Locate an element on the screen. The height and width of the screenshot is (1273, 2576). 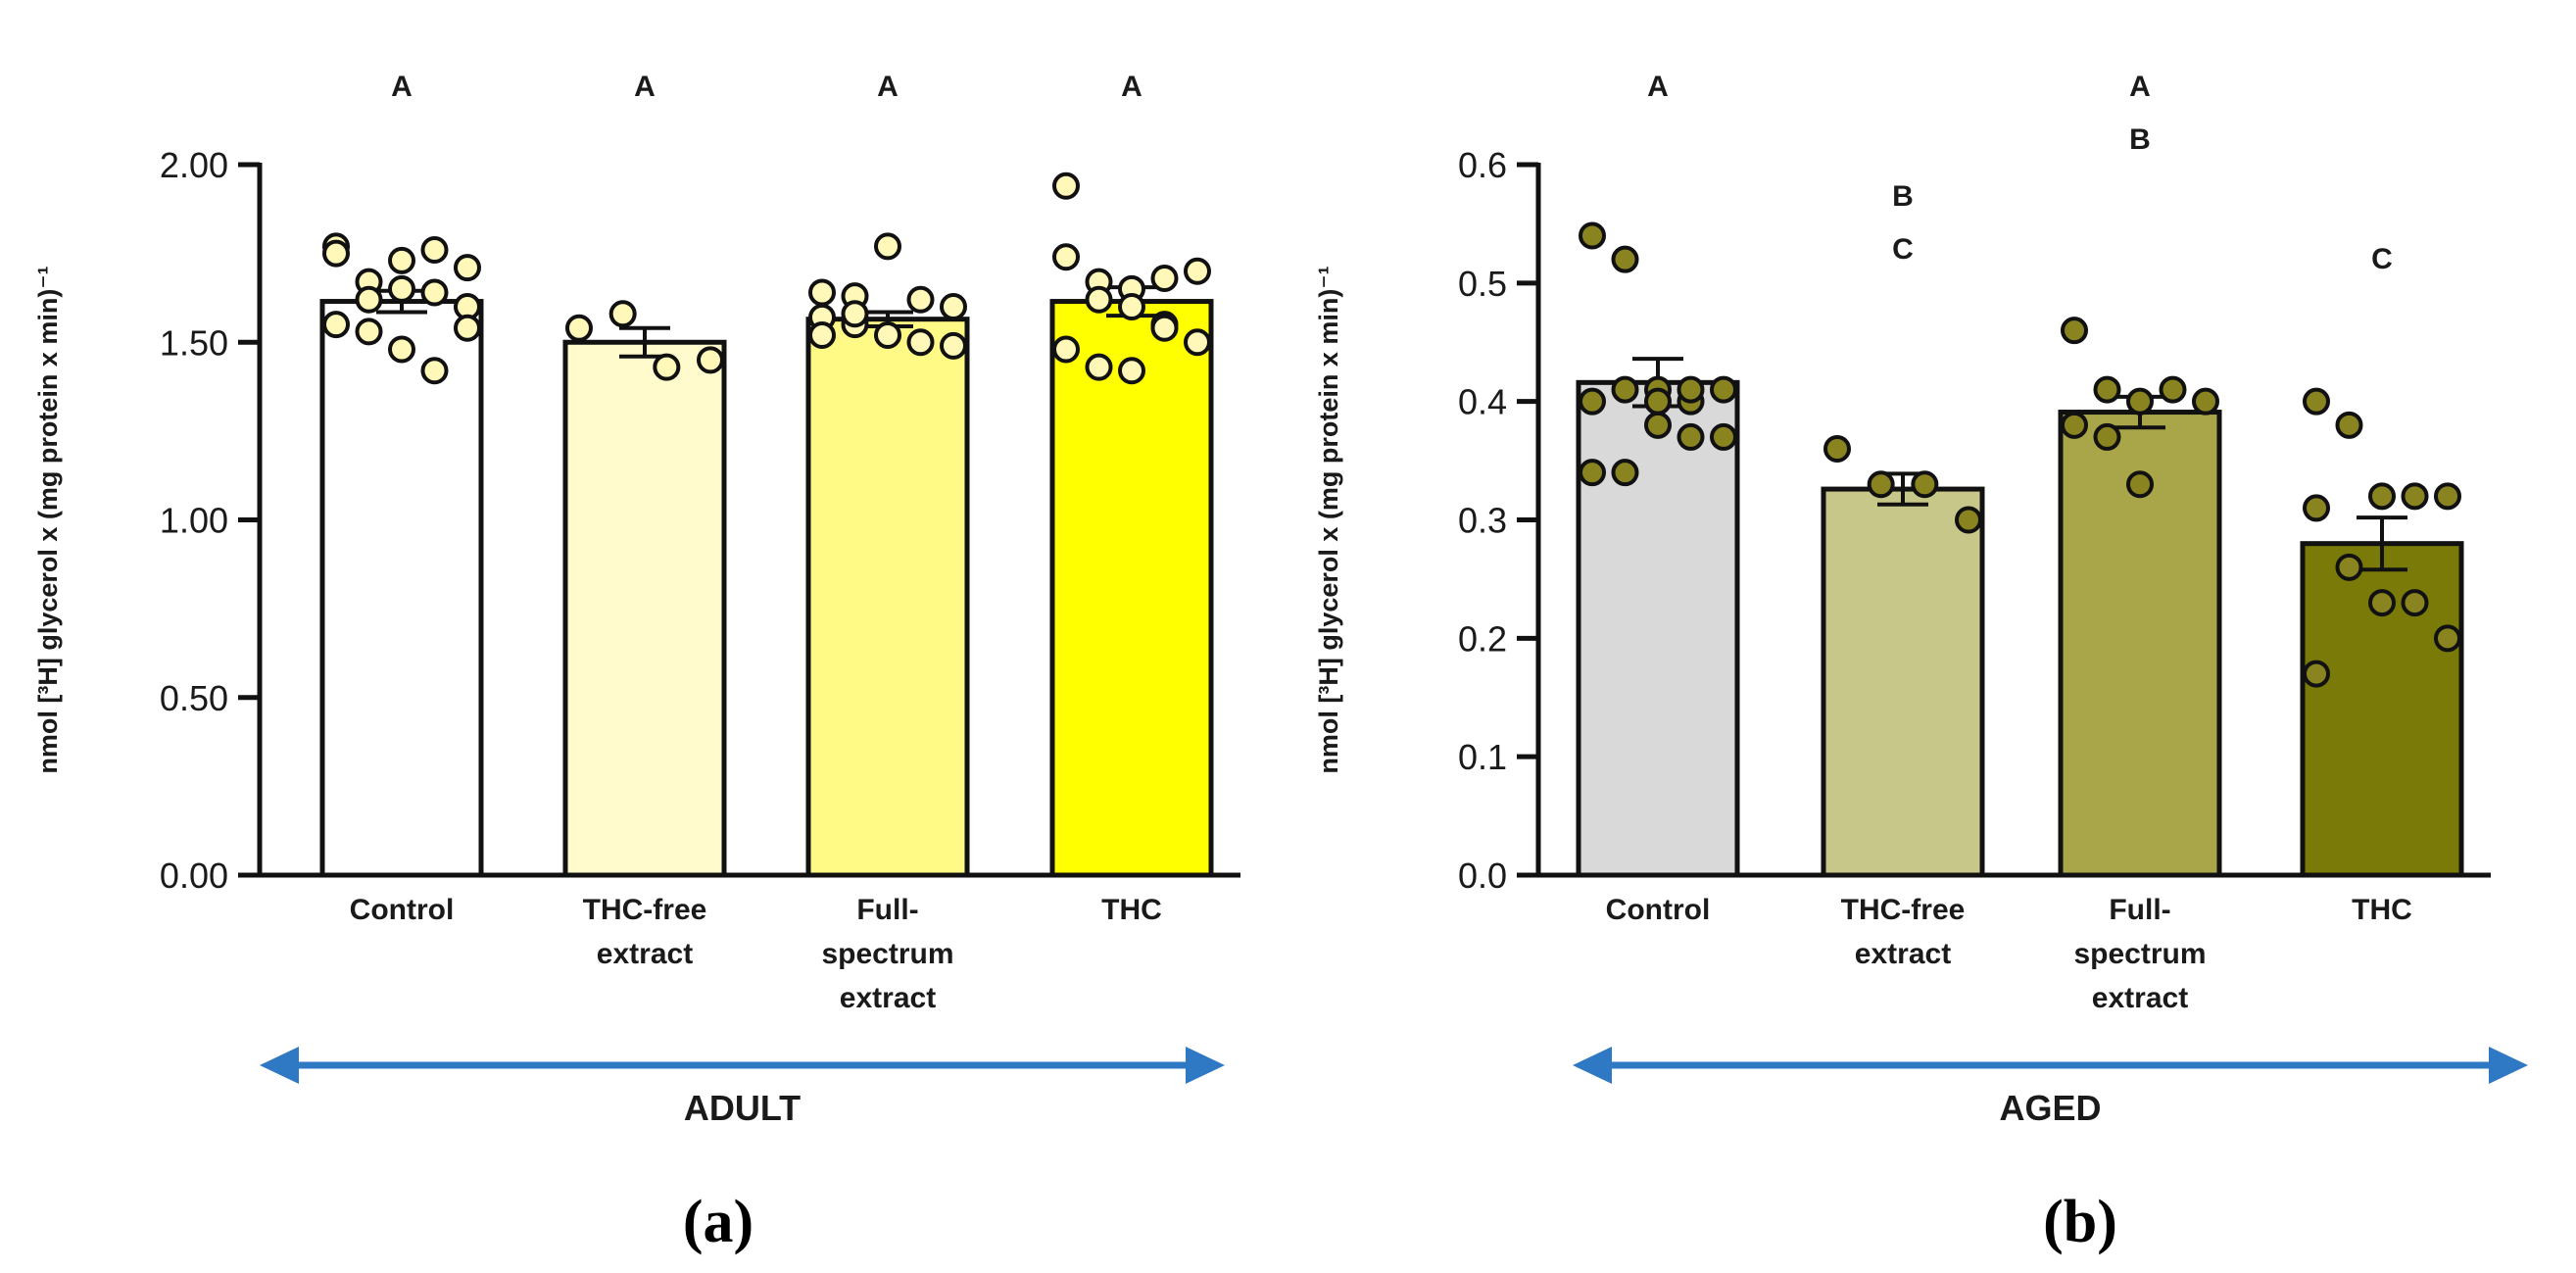
y-tick-label: 0.00 is located at coordinates (194, 876).